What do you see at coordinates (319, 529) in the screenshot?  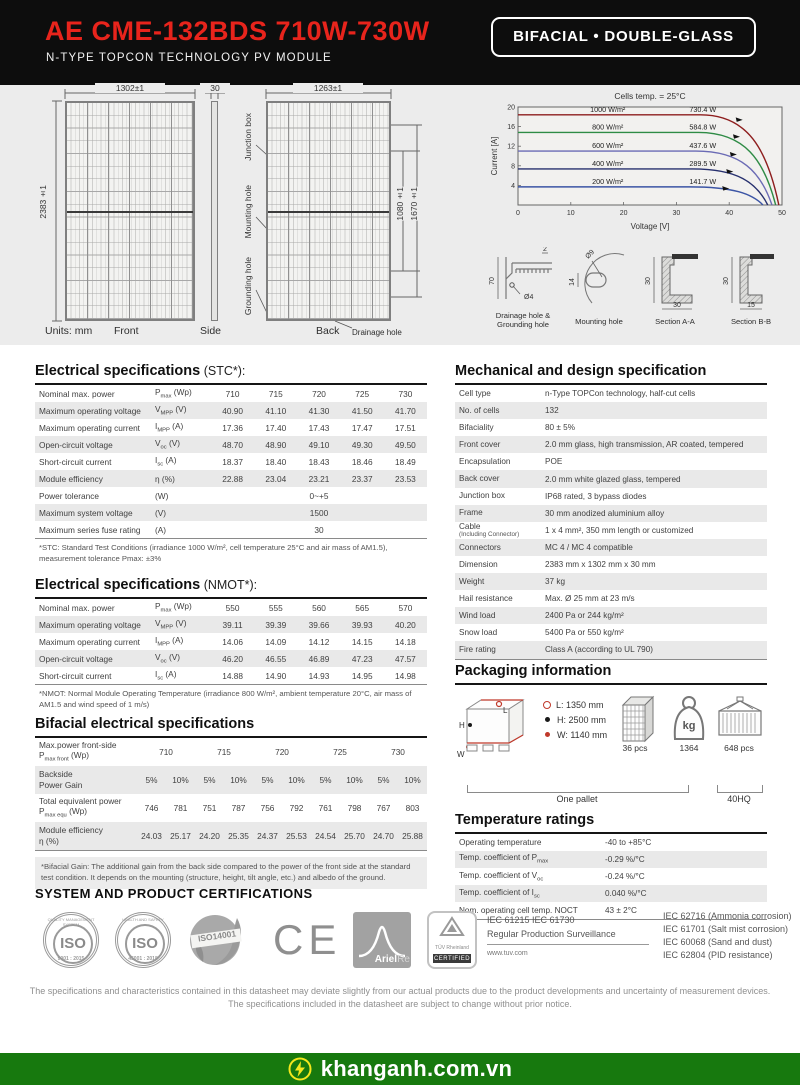 I see `spec-value: 30` at bounding box center [319, 529].